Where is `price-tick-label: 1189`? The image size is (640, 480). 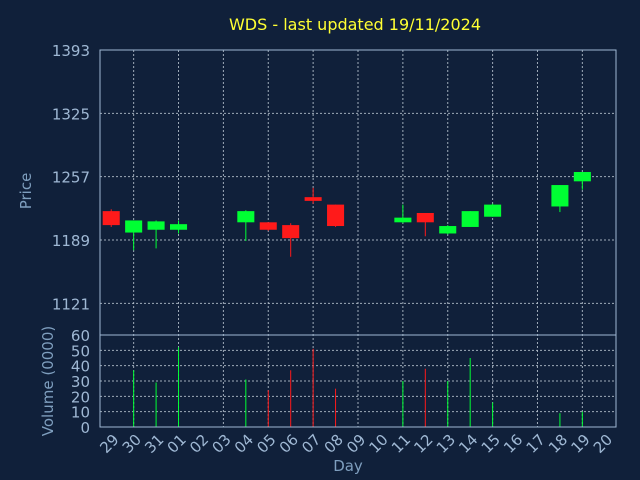
price-tick-label: 1189 is located at coordinates (71, 241).